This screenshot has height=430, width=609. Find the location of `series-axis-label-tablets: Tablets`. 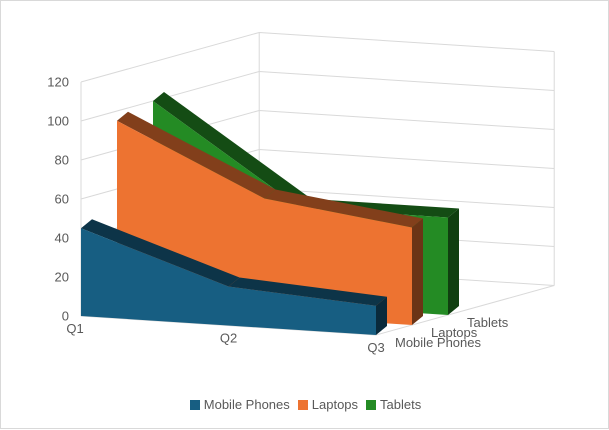

series-axis-label-tablets: Tablets is located at coordinates (488, 322).